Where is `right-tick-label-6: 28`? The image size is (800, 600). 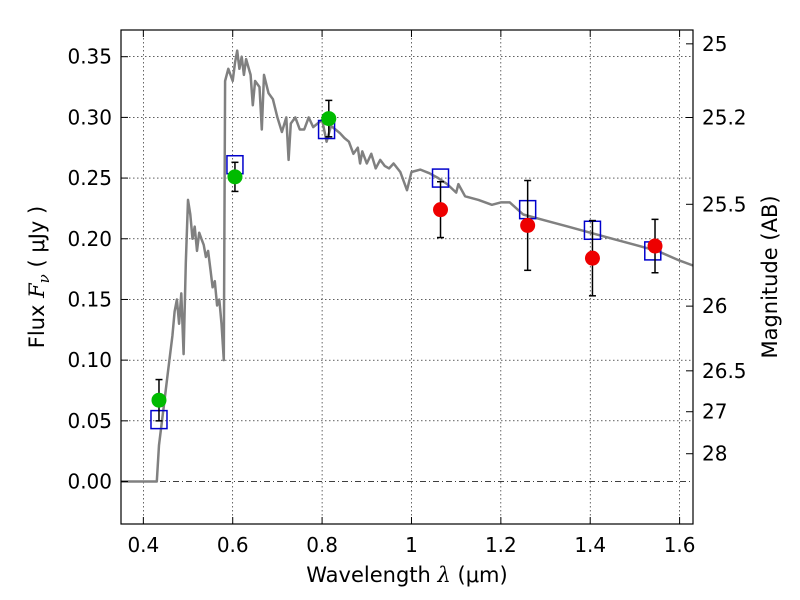 right-tick-label-6: 28 is located at coordinates (714, 454).